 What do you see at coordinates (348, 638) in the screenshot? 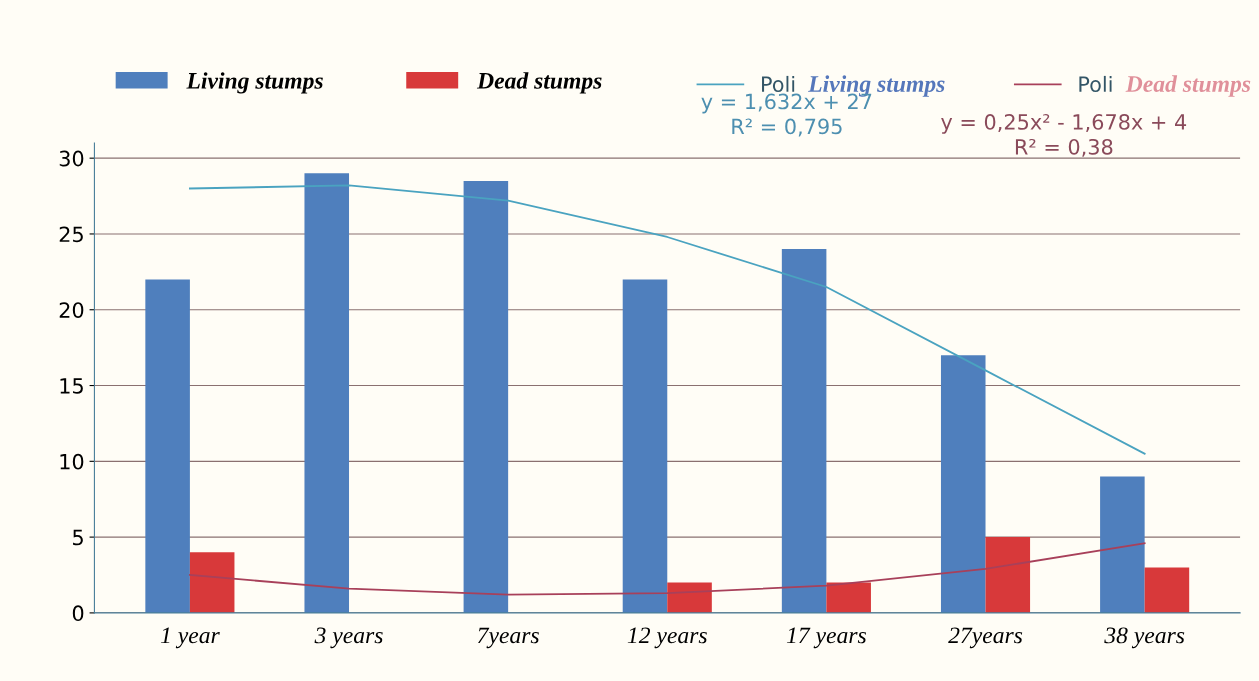
I see `x-tick-label: 3 years` at bounding box center [348, 638].